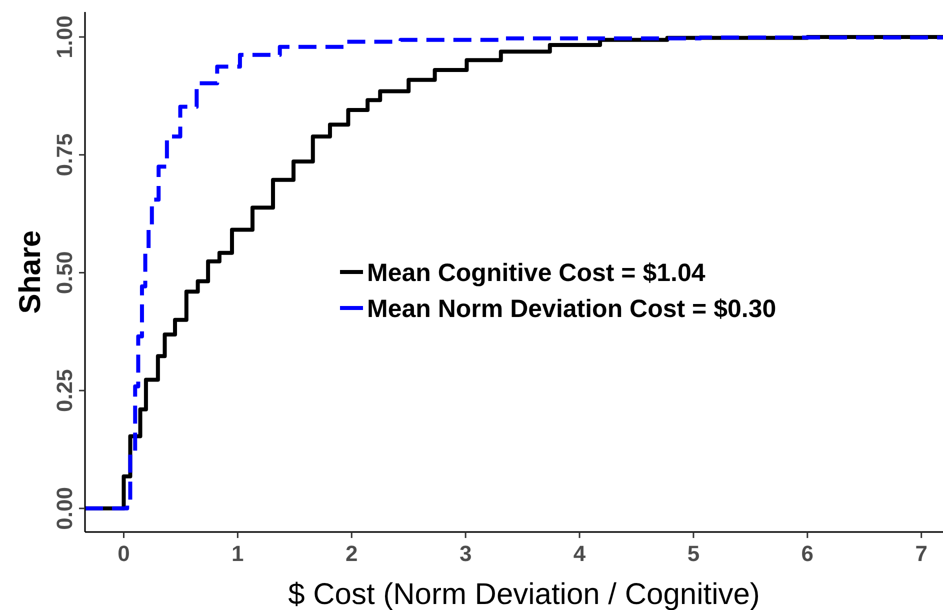 This screenshot has height=610, width=943. Describe the element at coordinates (921, 553) in the screenshot. I see `x-tick-label: 7` at that location.